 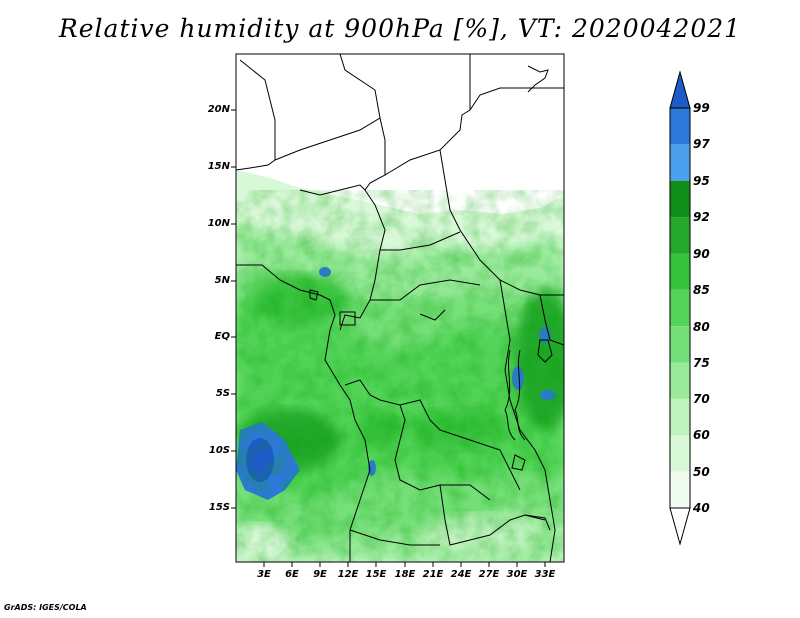 What do you see at coordinates (320, 574) in the screenshot?
I see `lon-label-9e: 9E` at bounding box center [320, 574].